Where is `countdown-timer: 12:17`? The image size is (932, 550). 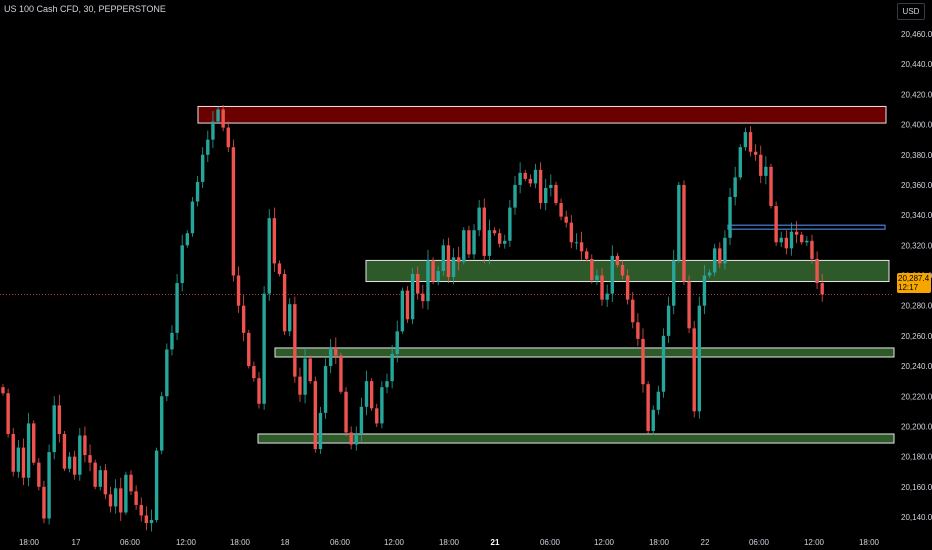 countdown-timer: 12:17 is located at coordinates (908, 287).